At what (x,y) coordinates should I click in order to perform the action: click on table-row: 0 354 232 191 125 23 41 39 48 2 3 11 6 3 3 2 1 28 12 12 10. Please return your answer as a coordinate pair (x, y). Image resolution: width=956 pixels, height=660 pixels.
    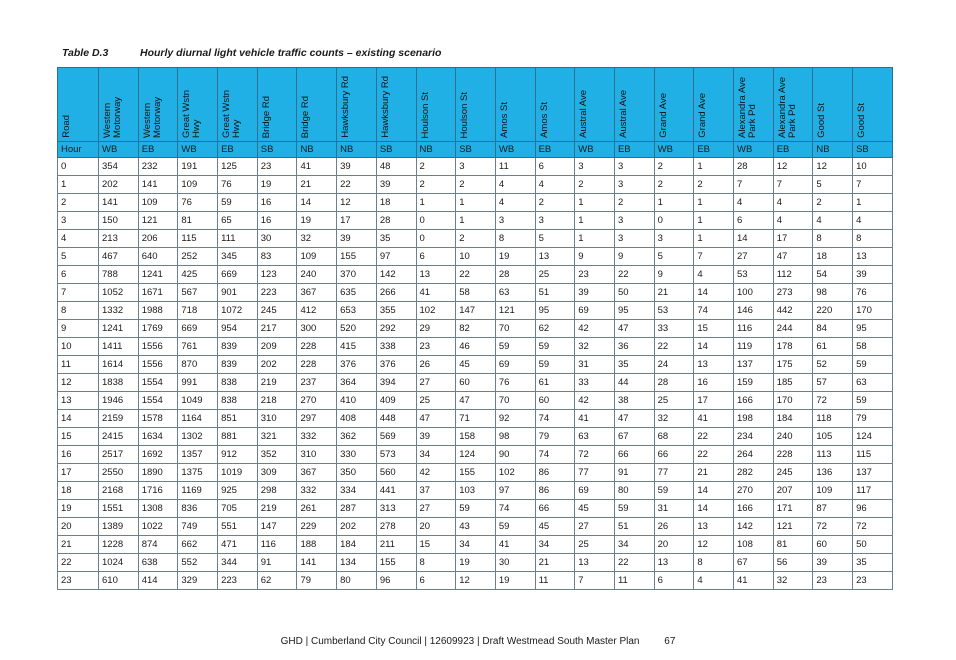
    Looking at the image, I should click on (475, 166).